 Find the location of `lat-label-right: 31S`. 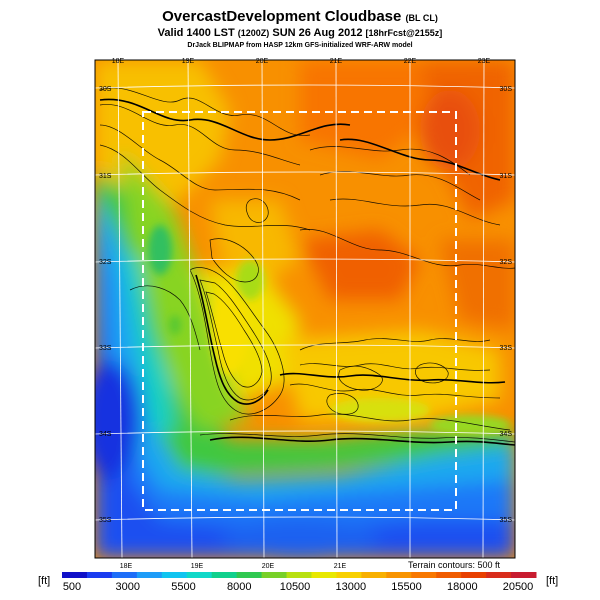

lat-label-right: 31S is located at coordinates (506, 176).